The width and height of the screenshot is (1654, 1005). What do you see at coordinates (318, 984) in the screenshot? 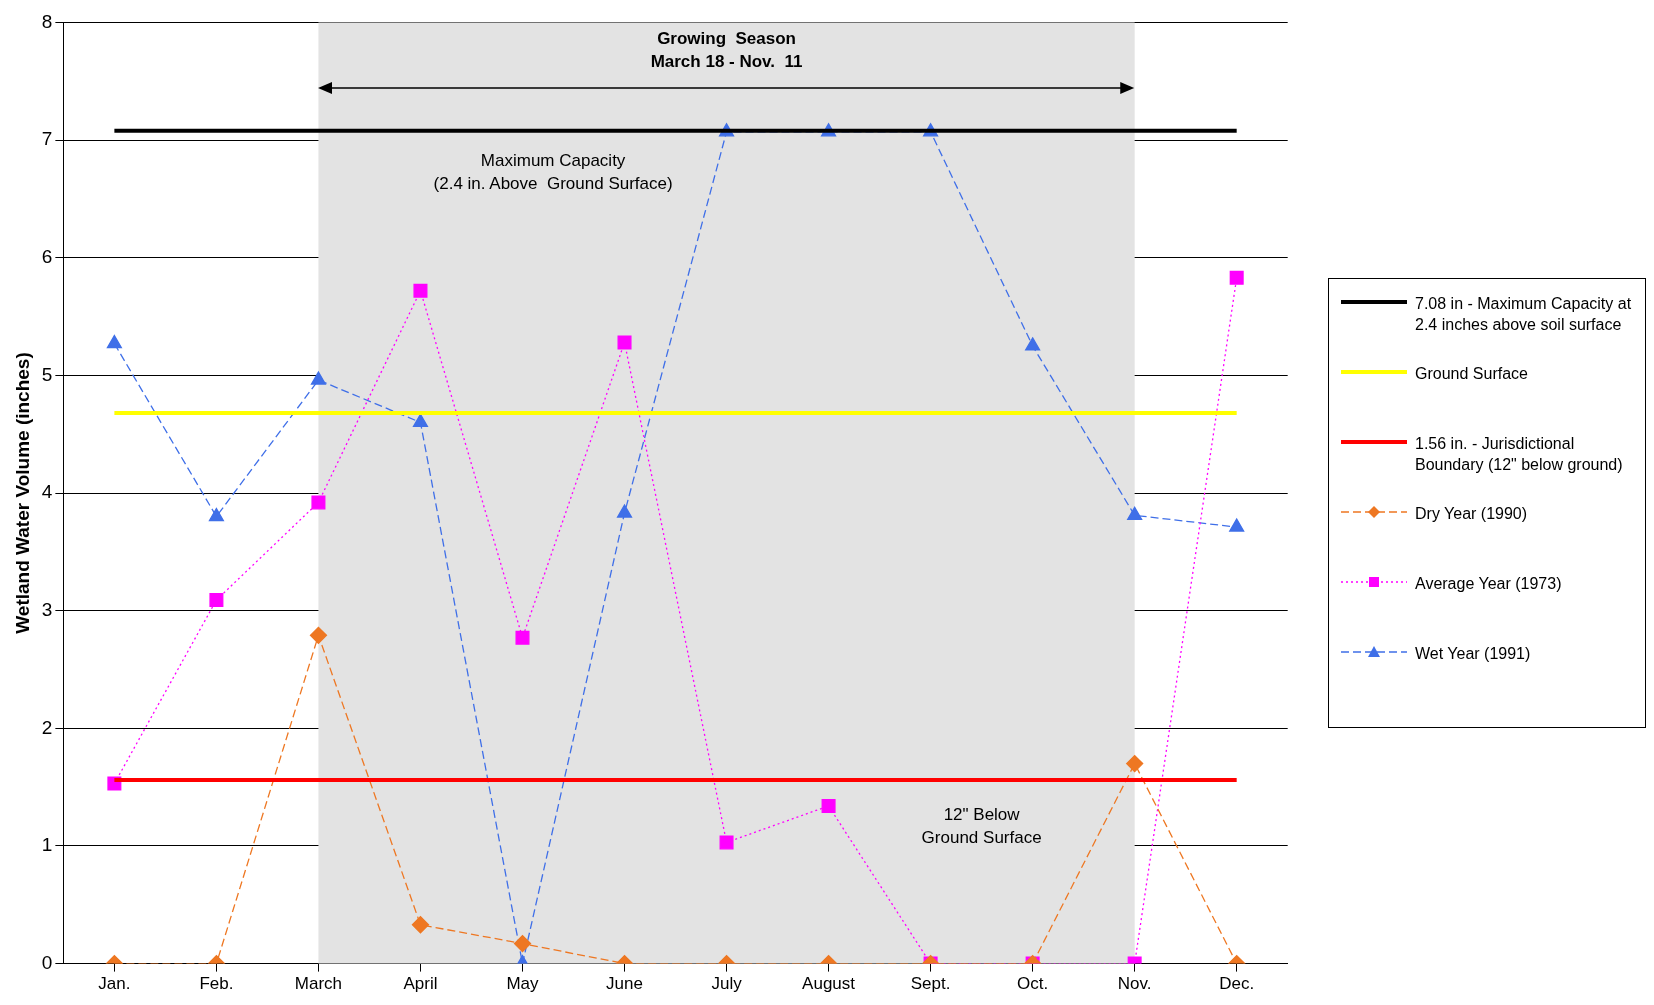
I see `x-tick-label: March` at bounding box center [318, 984].